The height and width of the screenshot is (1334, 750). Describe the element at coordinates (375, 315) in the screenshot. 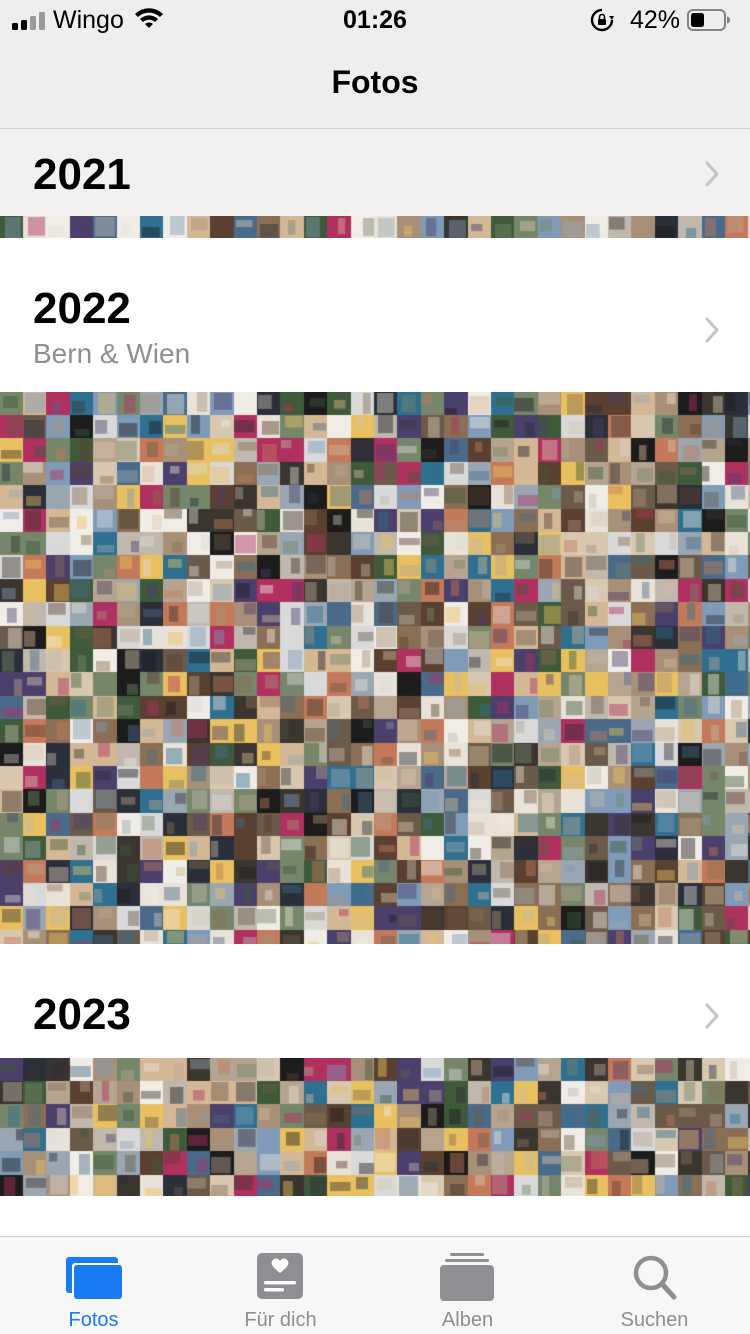

I see `year-header: 2022 Bern & Wien` at that location.